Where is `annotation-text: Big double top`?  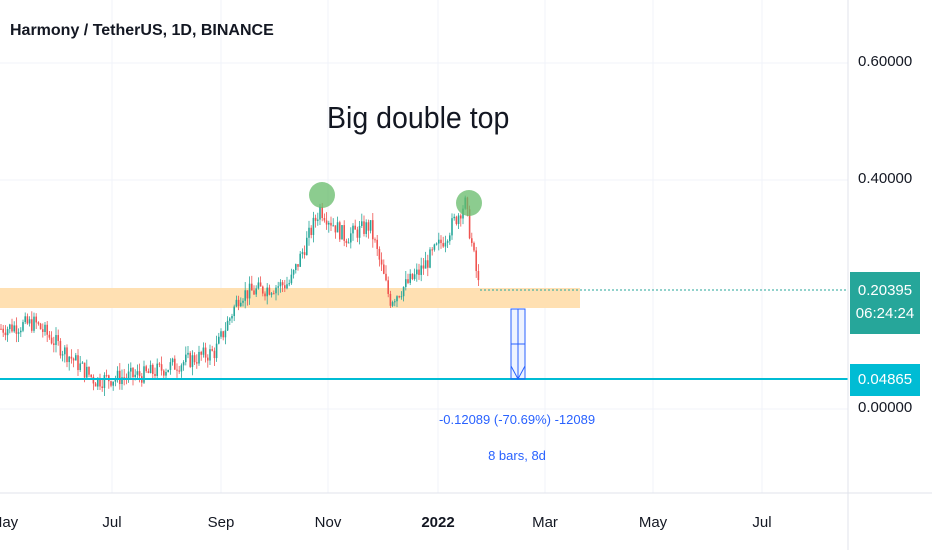
annotation-text: Big double top is located at coordinates (418, 117).